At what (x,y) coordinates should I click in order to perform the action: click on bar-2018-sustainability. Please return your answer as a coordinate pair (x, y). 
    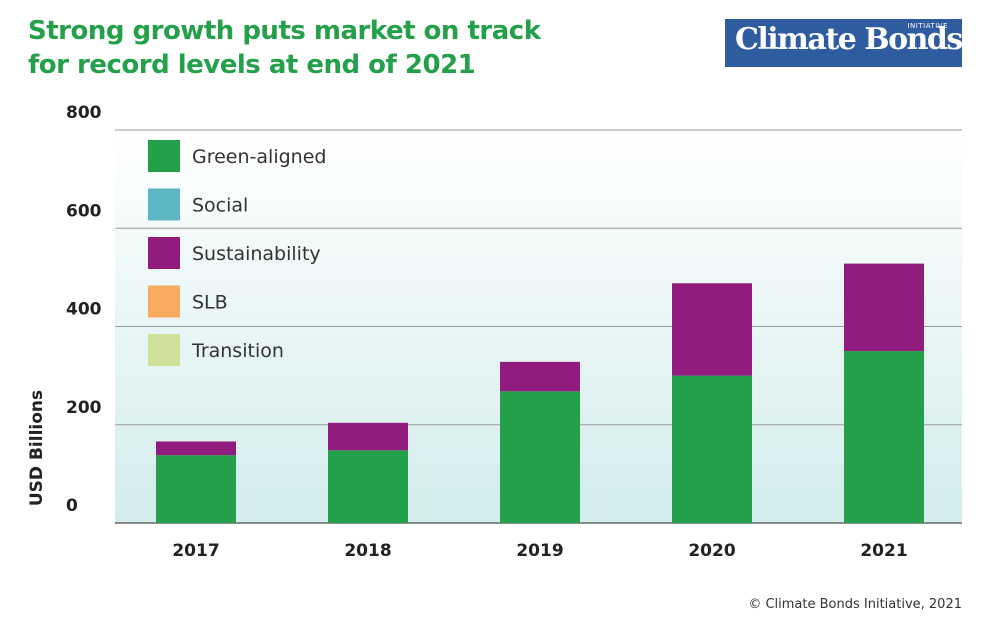
    Looking at the image, I should click on (368, 436).